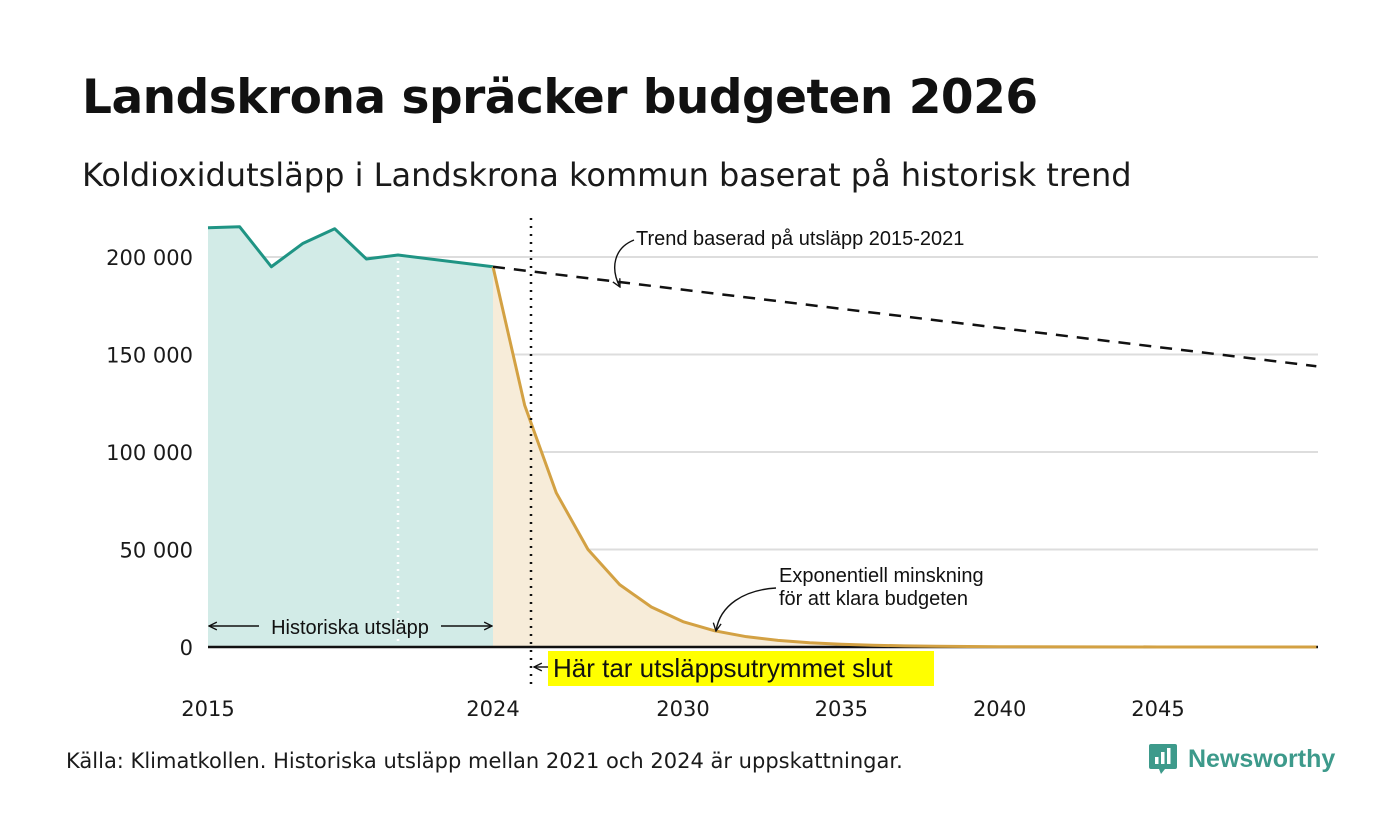 This screenshot has width=1400, height=840. I want to click on historical-label: Historiska utsläpp, so click(350, 628).